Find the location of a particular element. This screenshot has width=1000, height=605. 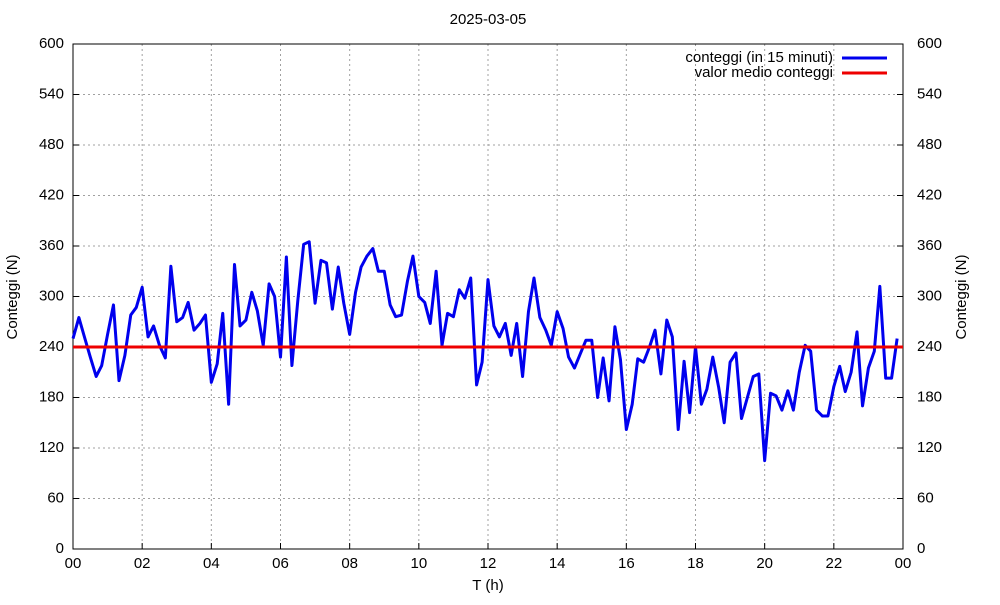

chart-title: 2025-03-05 is located at coordinates (488, 19).